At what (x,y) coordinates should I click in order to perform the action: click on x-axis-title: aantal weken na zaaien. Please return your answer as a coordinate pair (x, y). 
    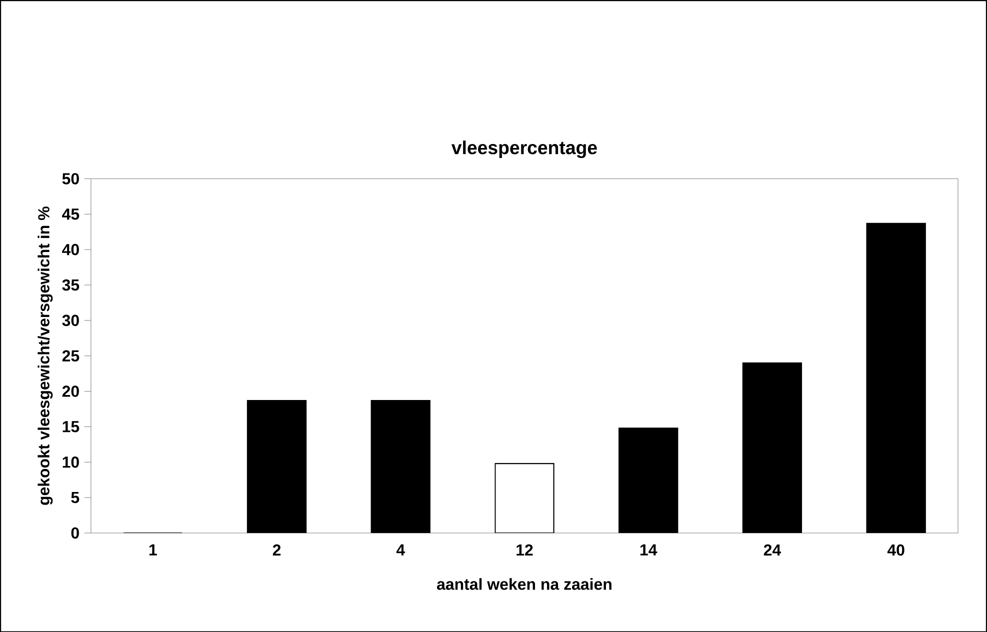
    Looking at the image, I should click on (524, 584).